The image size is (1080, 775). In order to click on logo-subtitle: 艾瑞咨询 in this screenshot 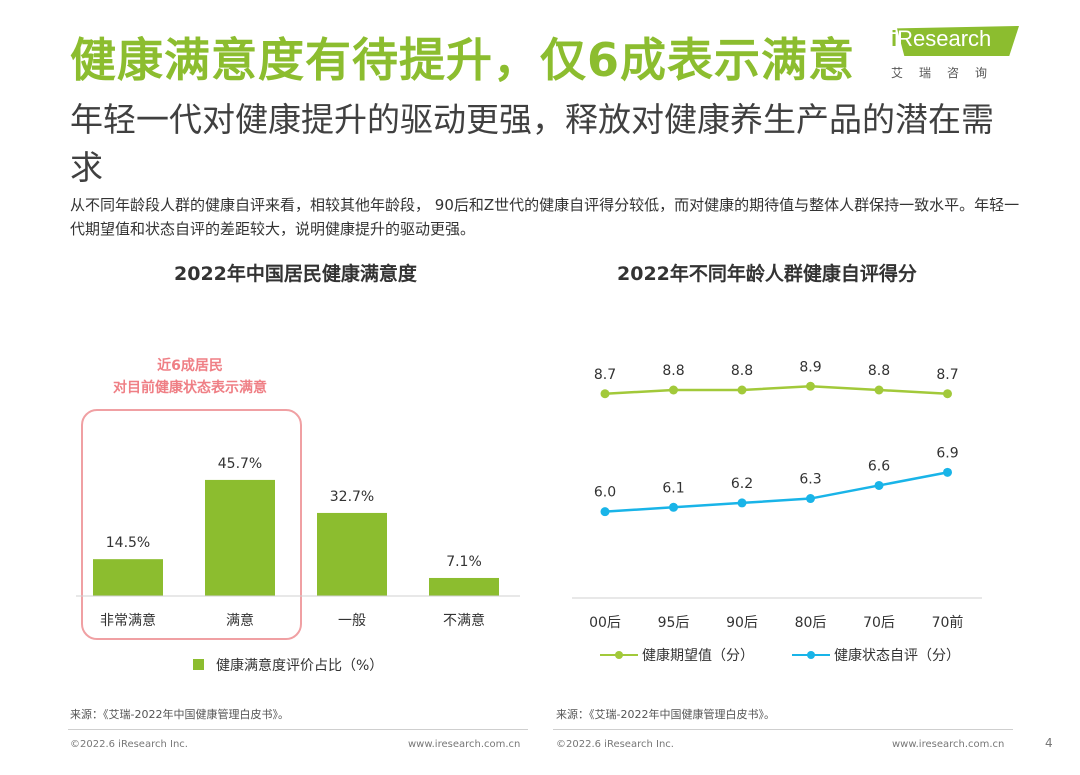, I will do `click(947, 73)`.